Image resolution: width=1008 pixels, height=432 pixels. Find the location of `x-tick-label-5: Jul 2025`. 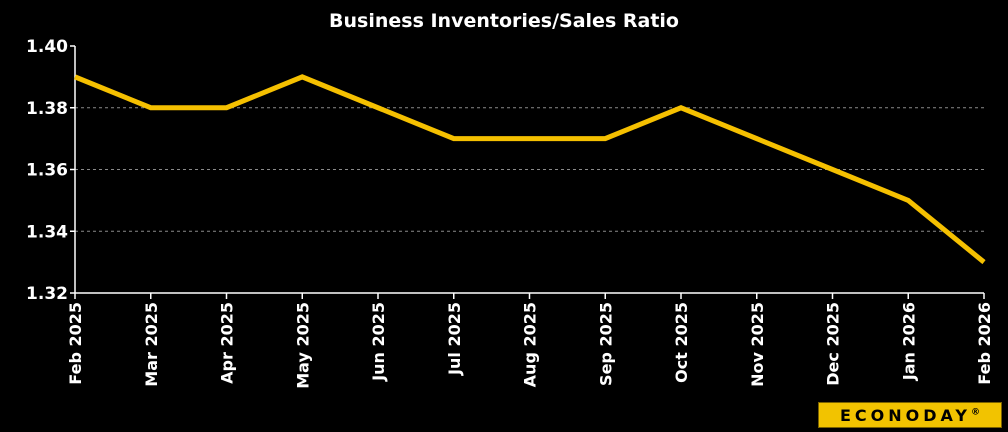

x-tick-label-5: Jul 2025 is located at coordinates (454, 339).